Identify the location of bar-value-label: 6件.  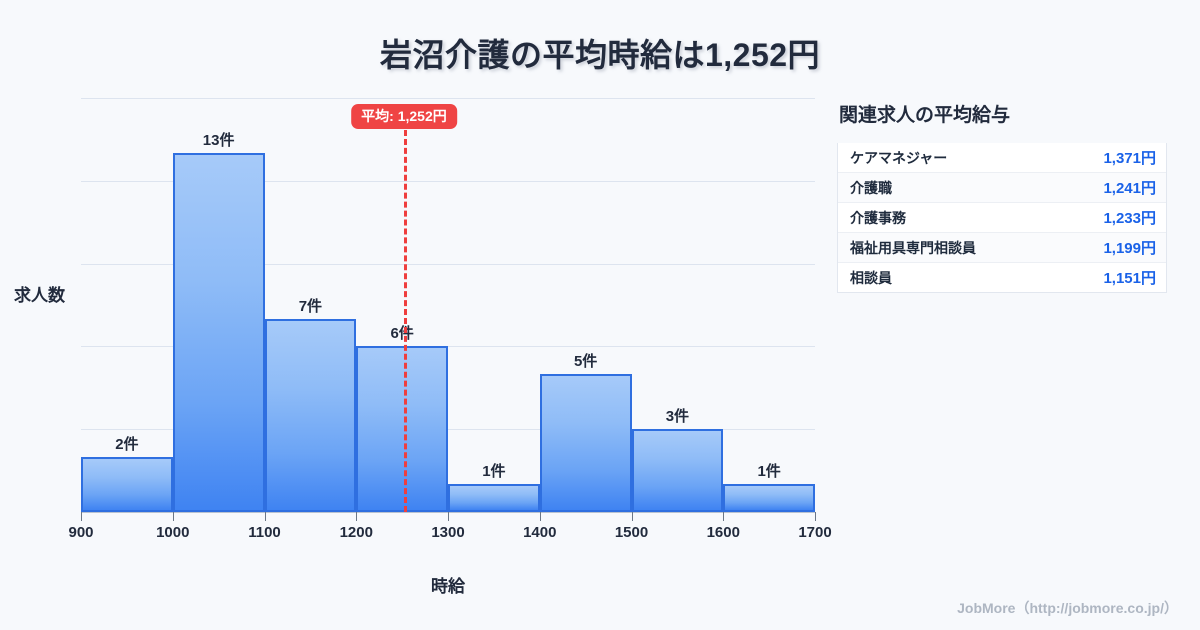
(402, 334).